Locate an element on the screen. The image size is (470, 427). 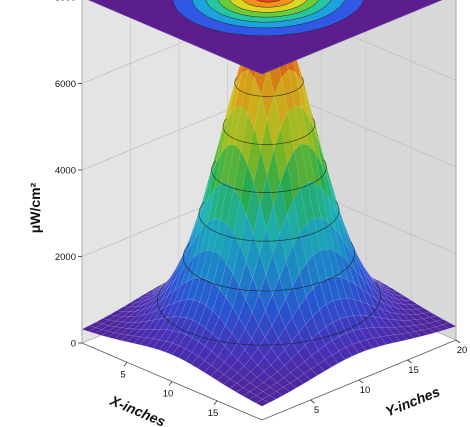
z-tick-label: 2000 is located at coordinates (65, 257).